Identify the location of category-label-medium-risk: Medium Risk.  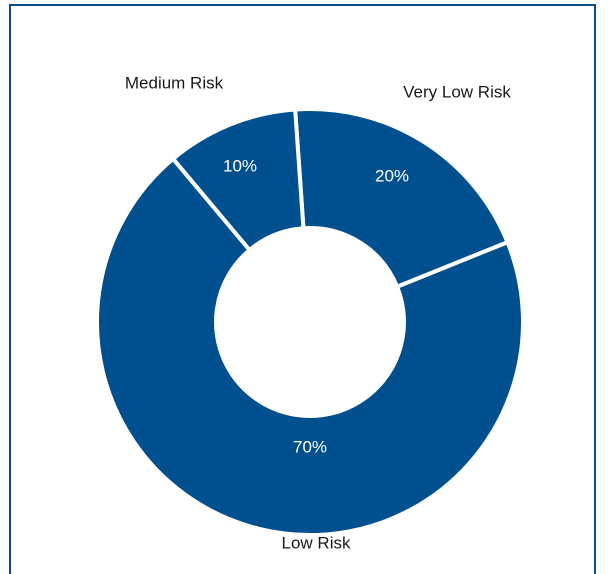
(174, 82).